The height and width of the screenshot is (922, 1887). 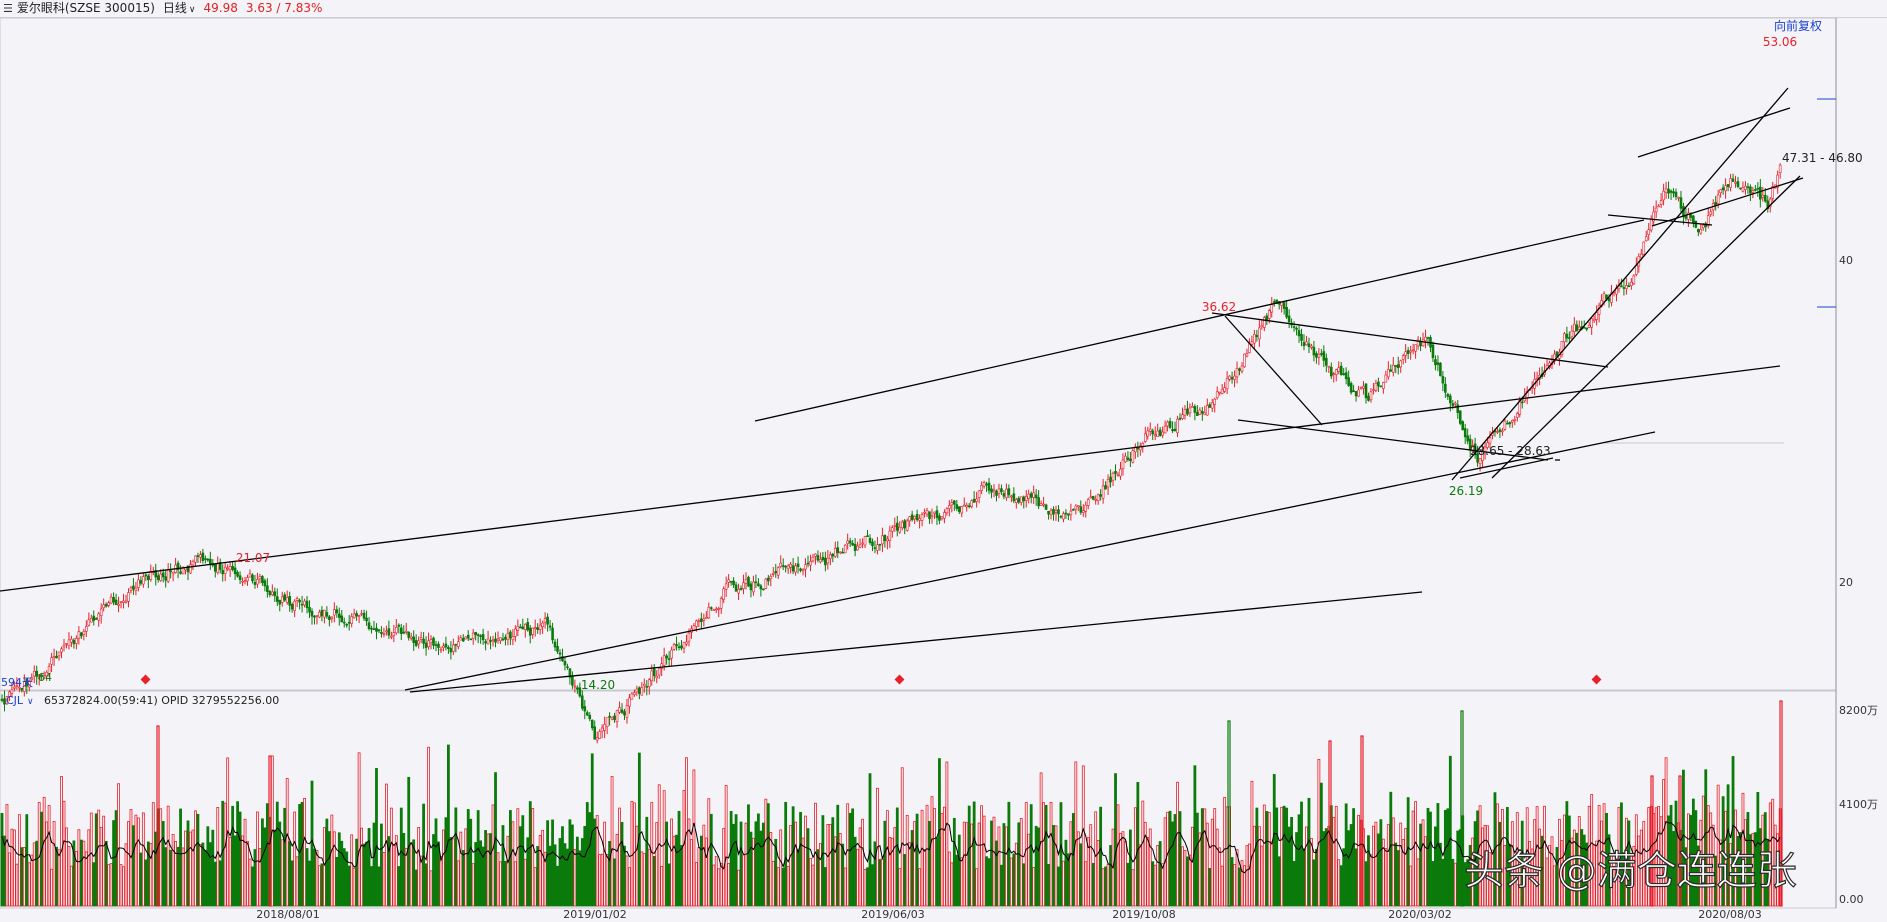 What do you see at coordinates (15, 700) in the screenshot?
I see `volume-indicator-name: CJL` at bounding box center [15, 700].